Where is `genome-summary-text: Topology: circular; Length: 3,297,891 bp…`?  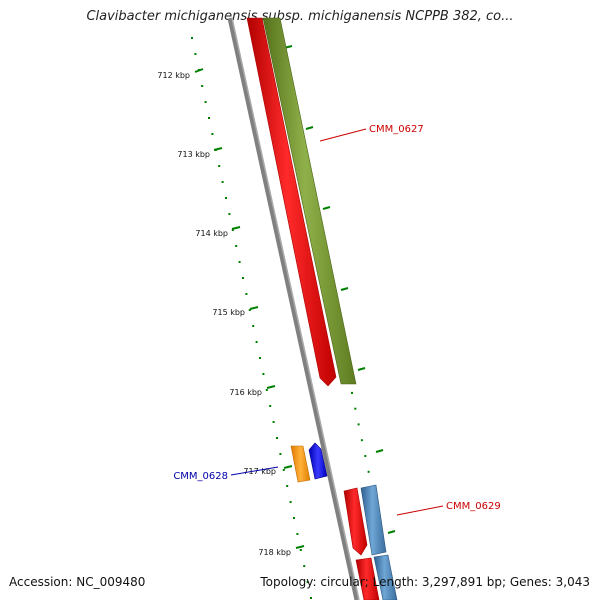 genome-summary-text: Topology: circular; Length: 3,297,891 bp… is located at coordinates (425, 582).